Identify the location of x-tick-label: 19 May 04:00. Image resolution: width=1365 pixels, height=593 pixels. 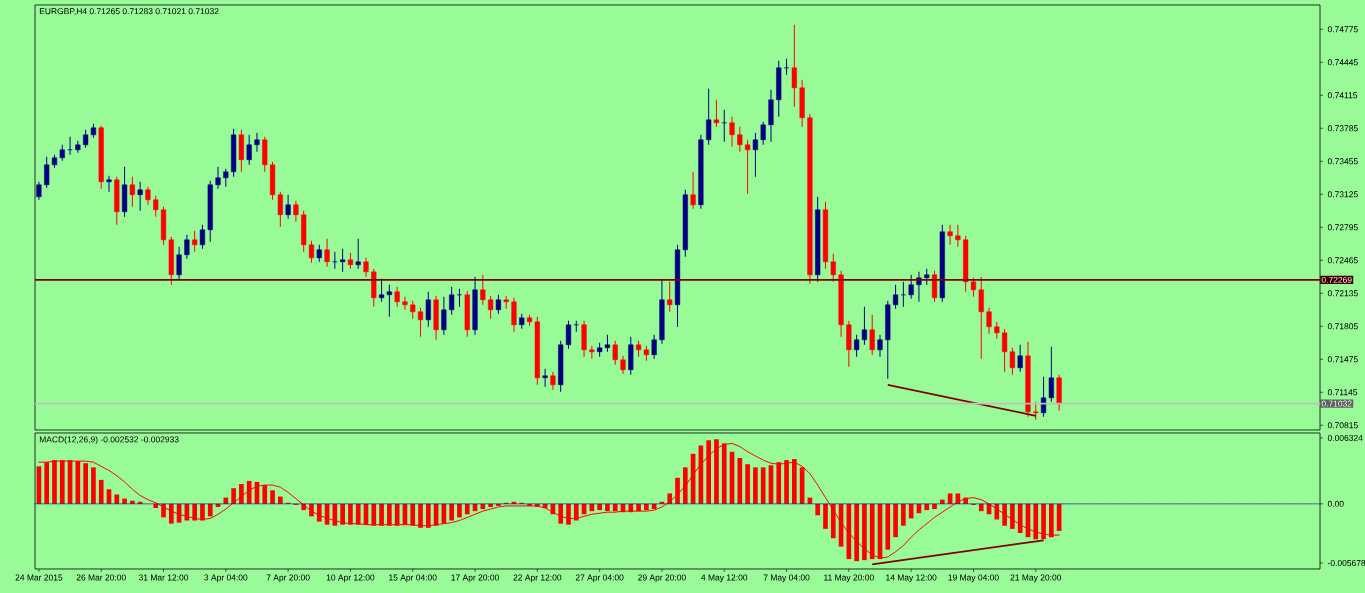
(973, 578).